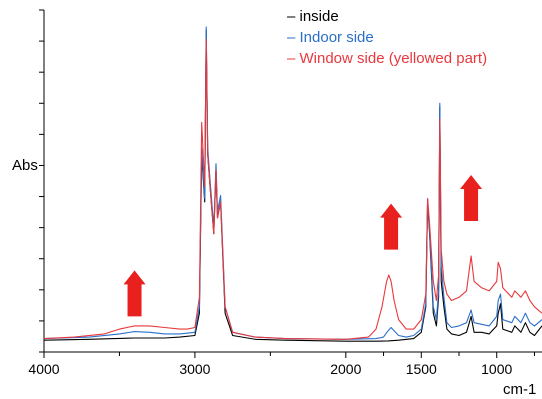 The image size is (542, 399). I want to click on x-tick-label: 1000, so click(496, 369).